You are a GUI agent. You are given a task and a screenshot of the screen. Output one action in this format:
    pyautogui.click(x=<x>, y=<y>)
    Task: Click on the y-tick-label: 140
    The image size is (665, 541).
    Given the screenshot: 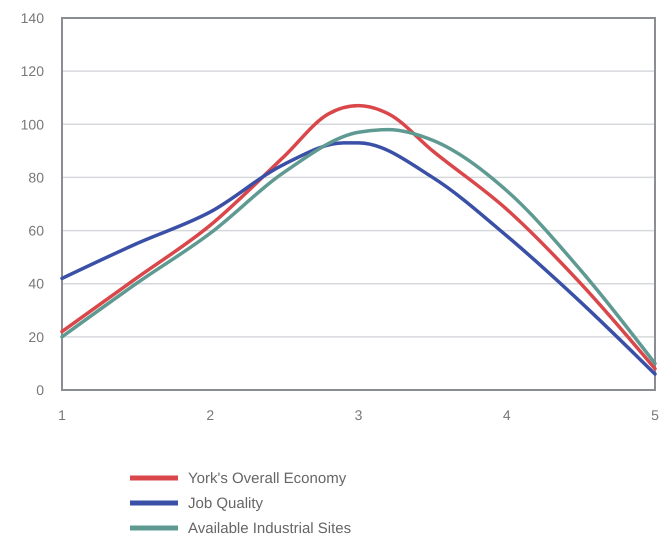 What is the action you would take?
    pyautogui.click(x=32, y=18)
    